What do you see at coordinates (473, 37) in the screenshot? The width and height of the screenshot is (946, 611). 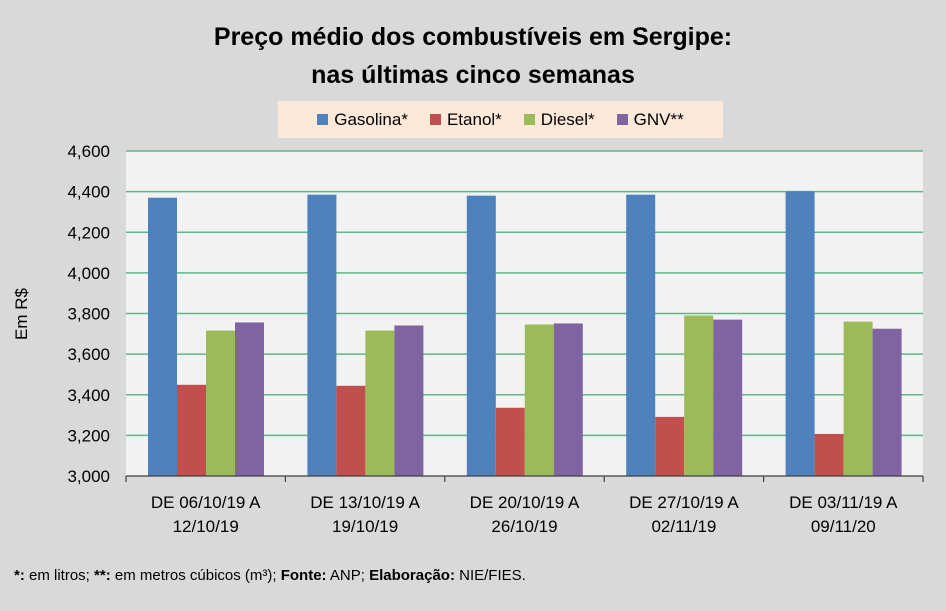 I see `chart-title: Preço médio dos combustíveis em Sergipe:` at bounding box center [473, 37].